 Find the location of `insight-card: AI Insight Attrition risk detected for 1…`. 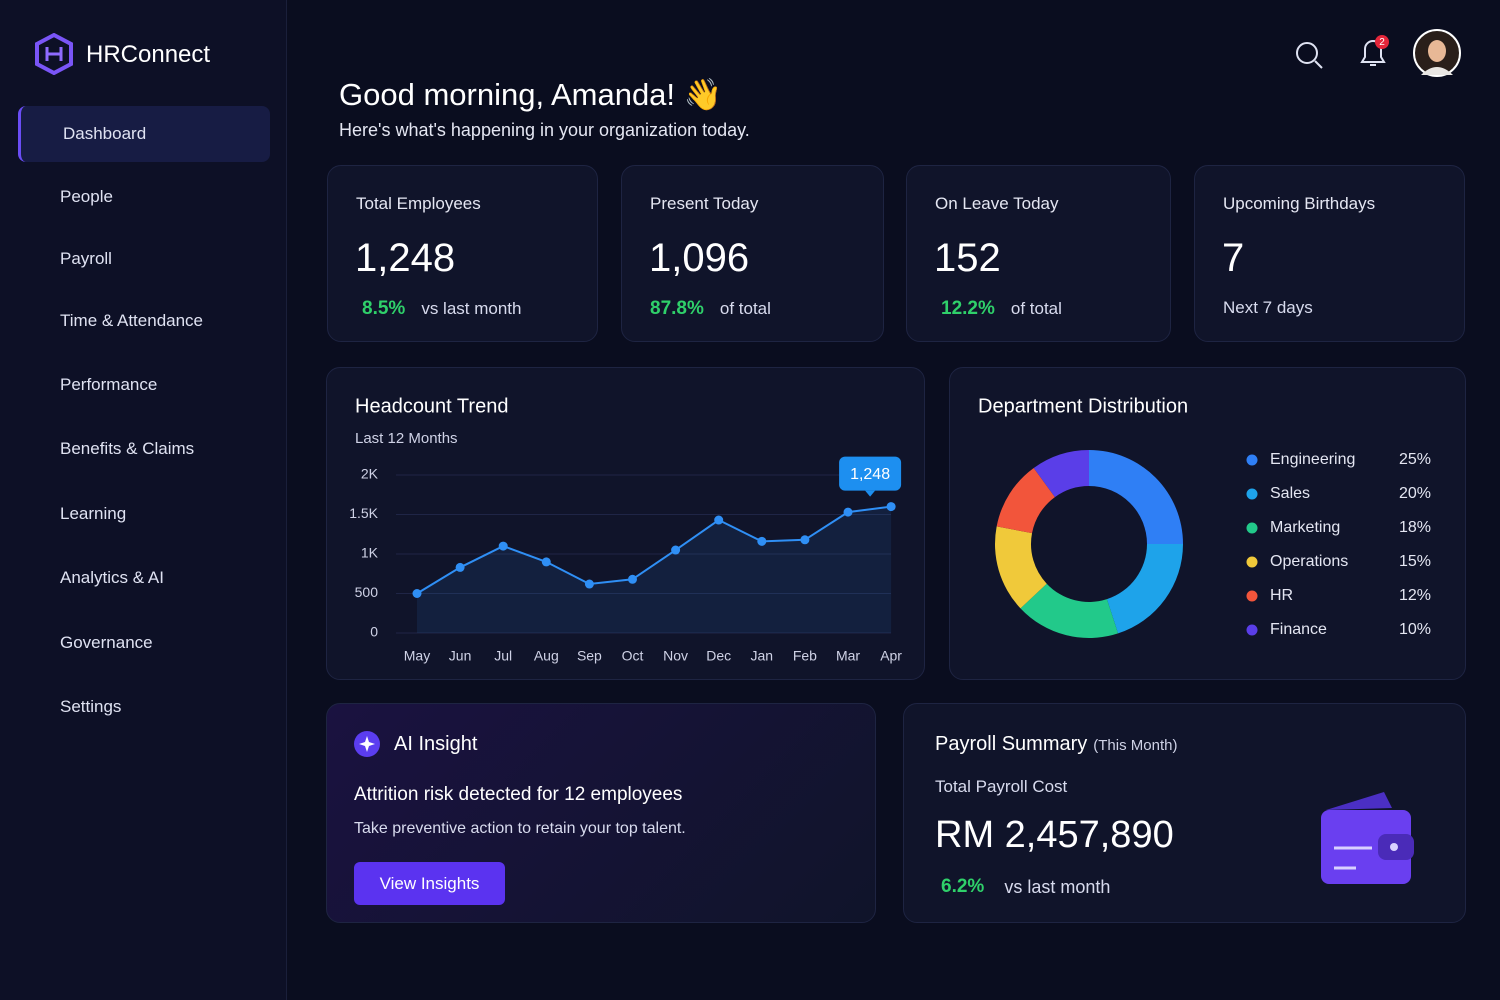

insight-card: AI Insight Attrition risk detected for 1… is located at coordinates (601, 813).